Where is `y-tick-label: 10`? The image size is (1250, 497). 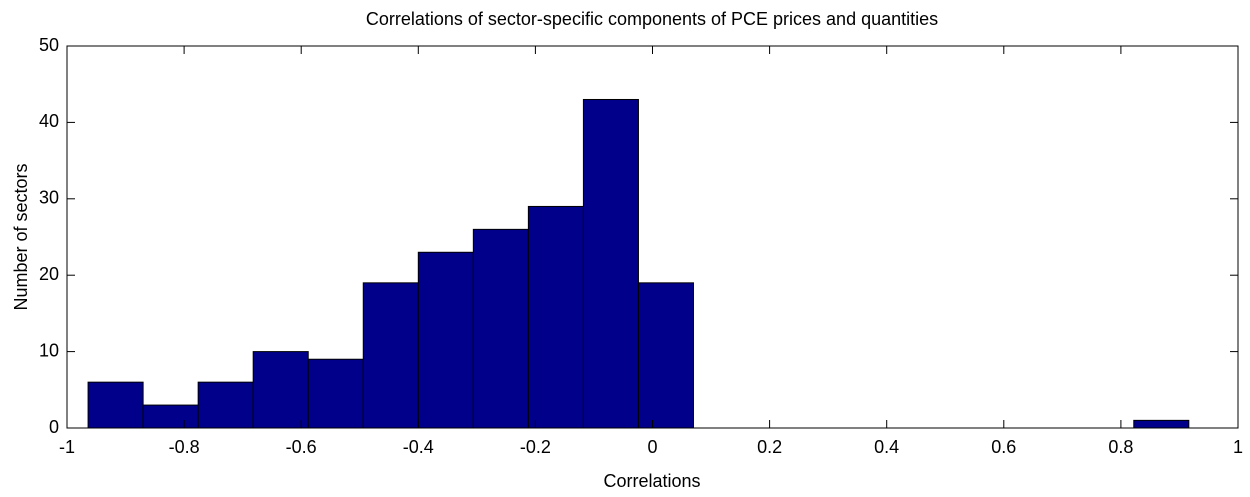
y-tick-label: 10 is located at coordinates (49, 350).